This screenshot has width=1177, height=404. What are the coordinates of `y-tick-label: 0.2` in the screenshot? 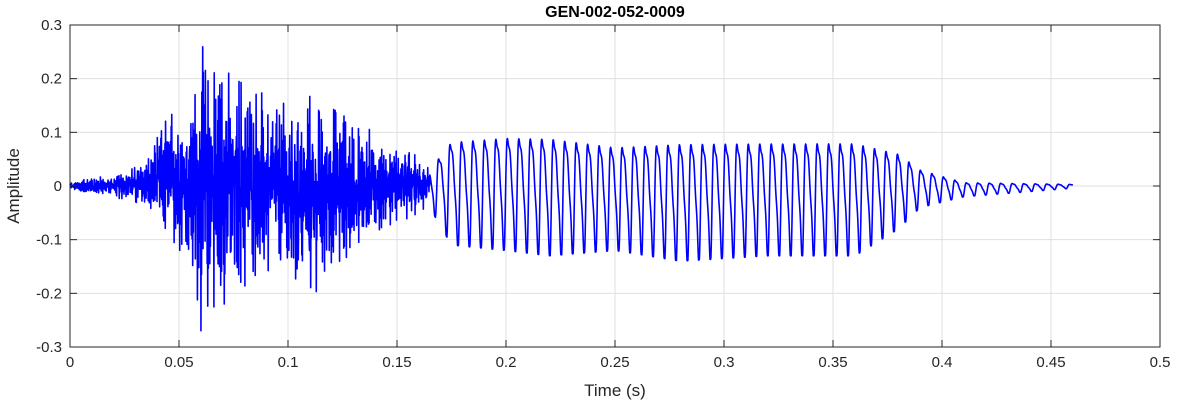 It's located at (51, 79).